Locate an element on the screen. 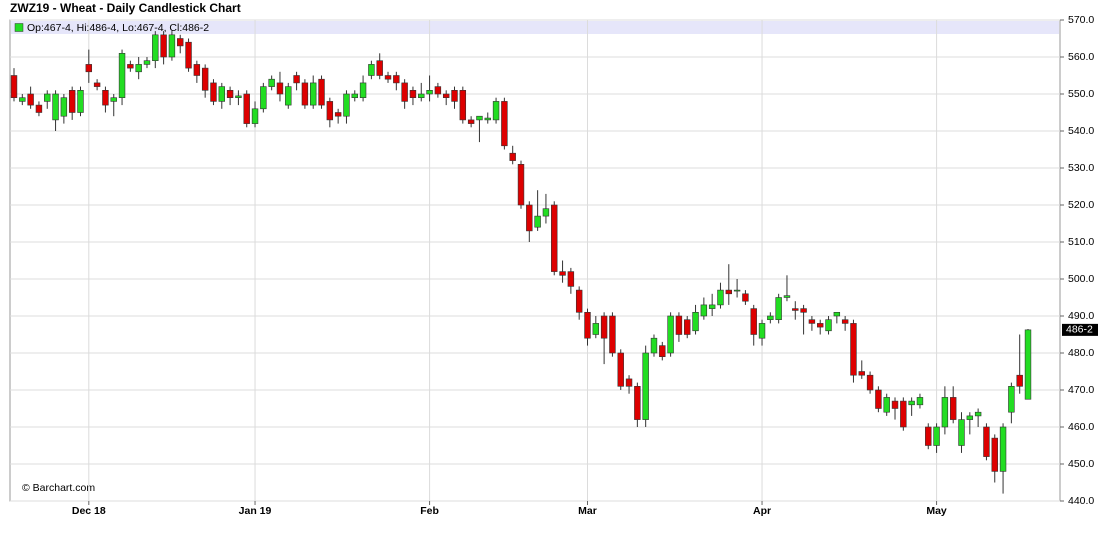 This screenshot has height=542, width=1106. y-tick-label: 550.0 is located at coordinates (1081, 94).